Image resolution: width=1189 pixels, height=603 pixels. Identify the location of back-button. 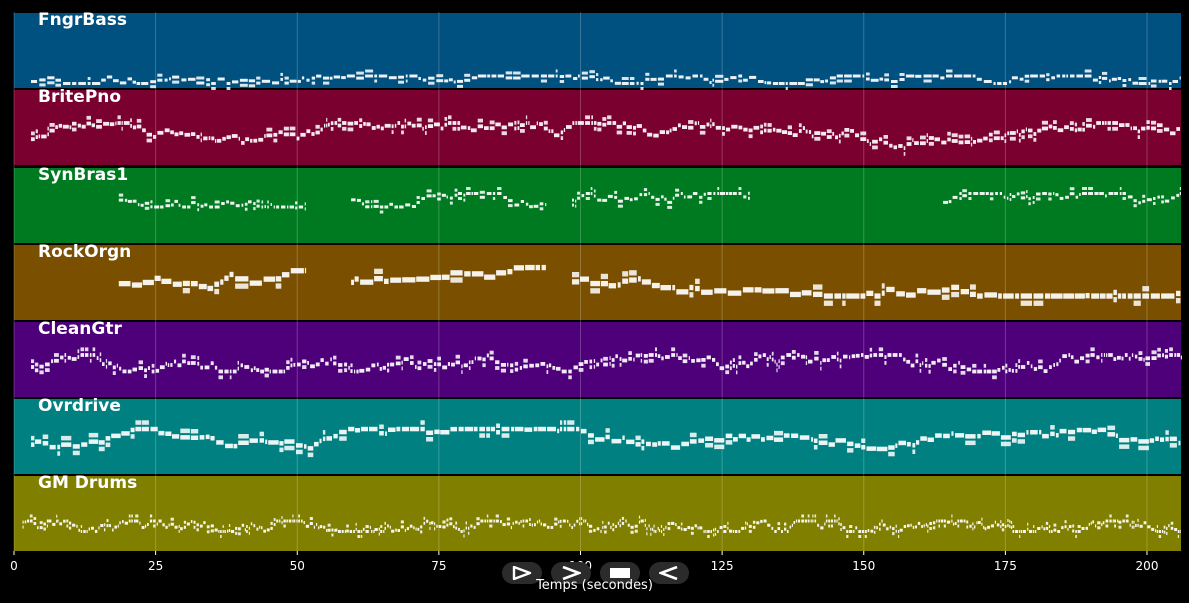
(669, 573).